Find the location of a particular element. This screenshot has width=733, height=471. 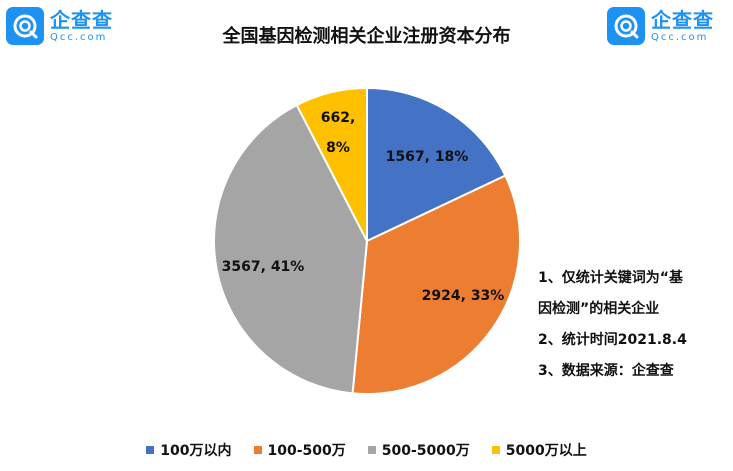

pie-data-label: 2924, 33% is located at coordinates (463, 296).